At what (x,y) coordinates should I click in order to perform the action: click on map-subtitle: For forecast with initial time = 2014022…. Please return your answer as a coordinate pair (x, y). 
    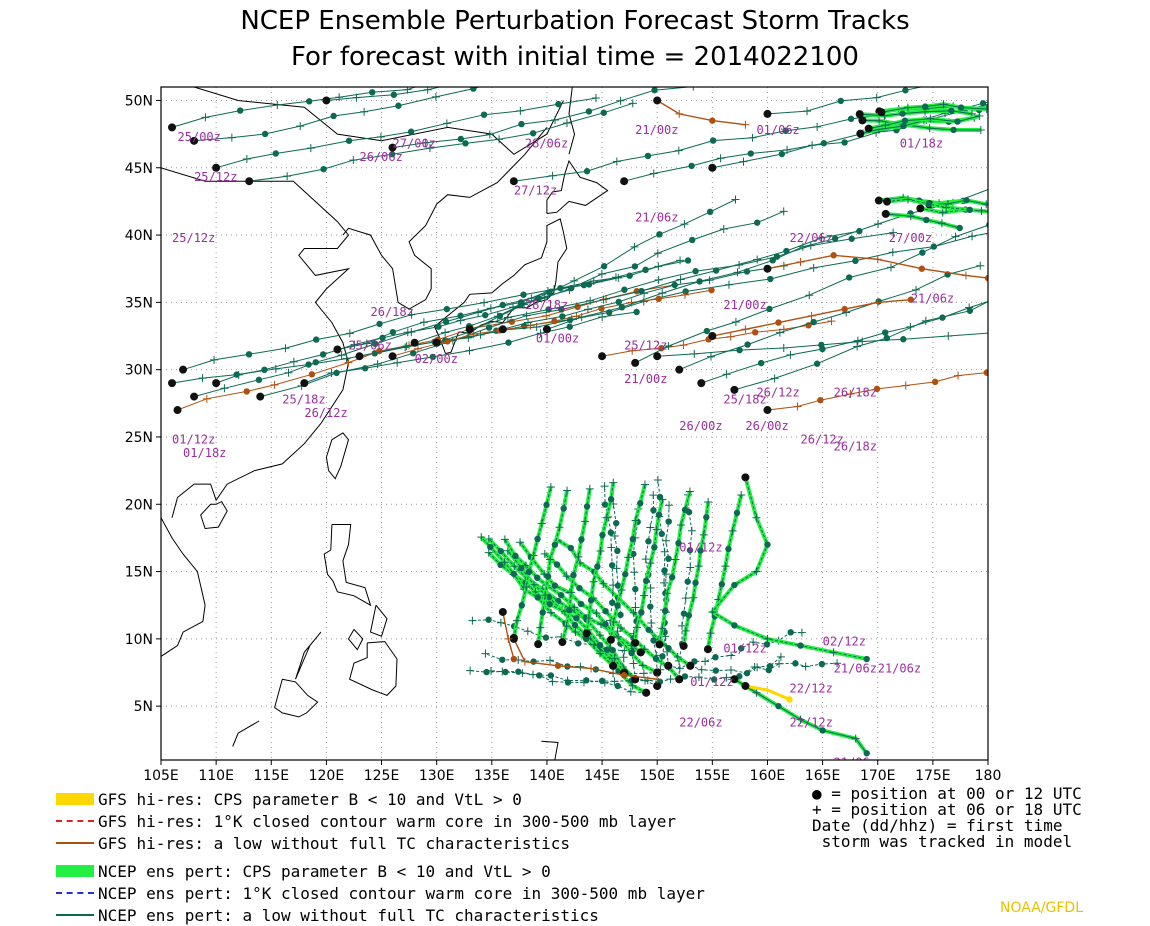
    Looking at the image, I should click on (575, 57).